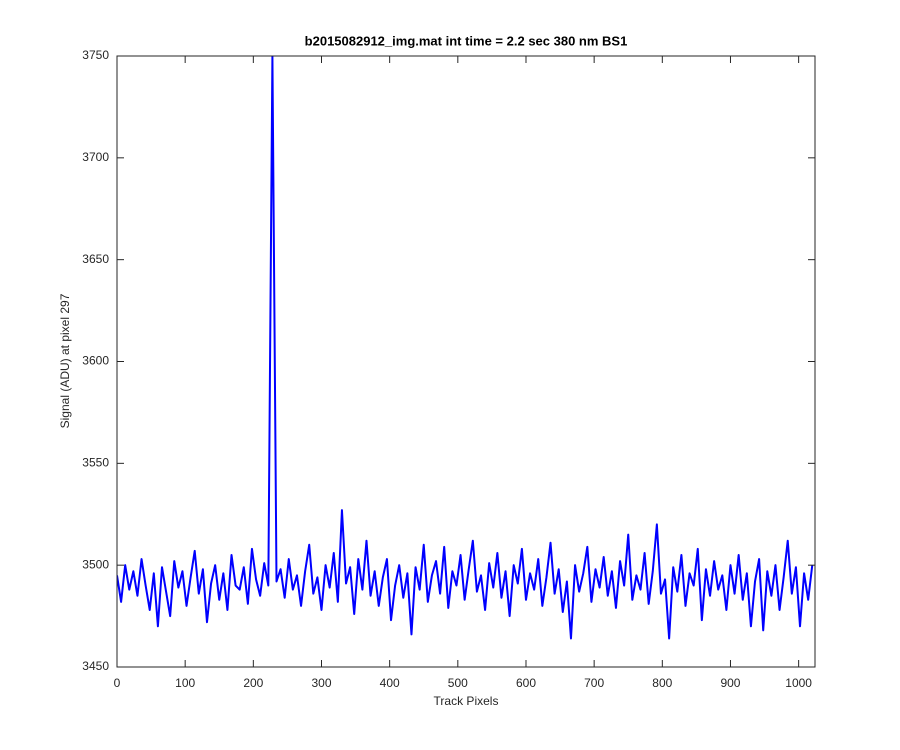  I want to click on x-tick-label: 500, so click(458, 683).